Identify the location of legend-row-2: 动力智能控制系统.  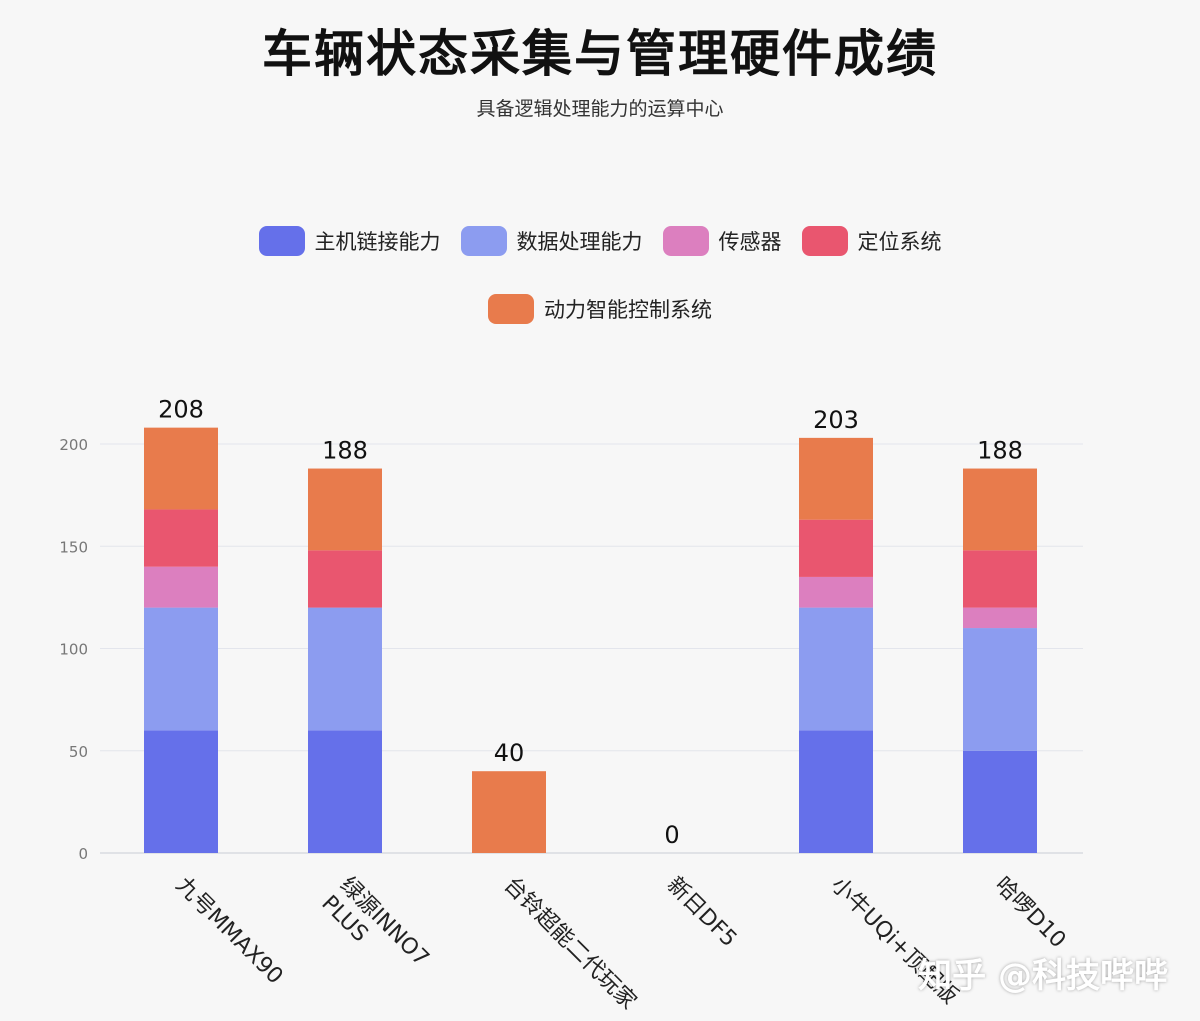
(600, 309).